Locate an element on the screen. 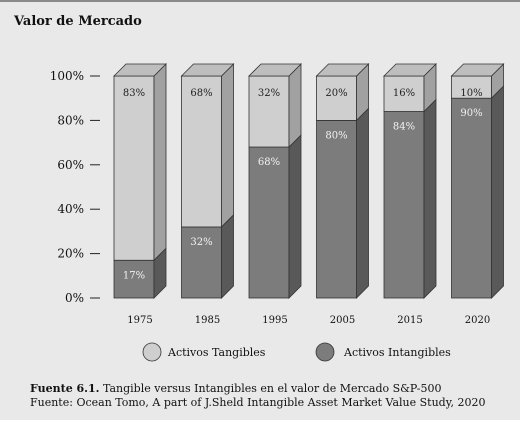 The image size is (520, 422). bar-tangible-1995 is located at coordinates (269, 111).